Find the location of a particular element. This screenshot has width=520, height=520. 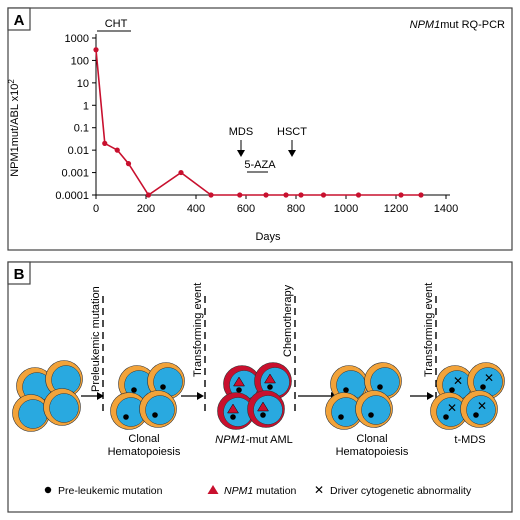

x-tick-label: 1000 is located at coordinates (346, 209).